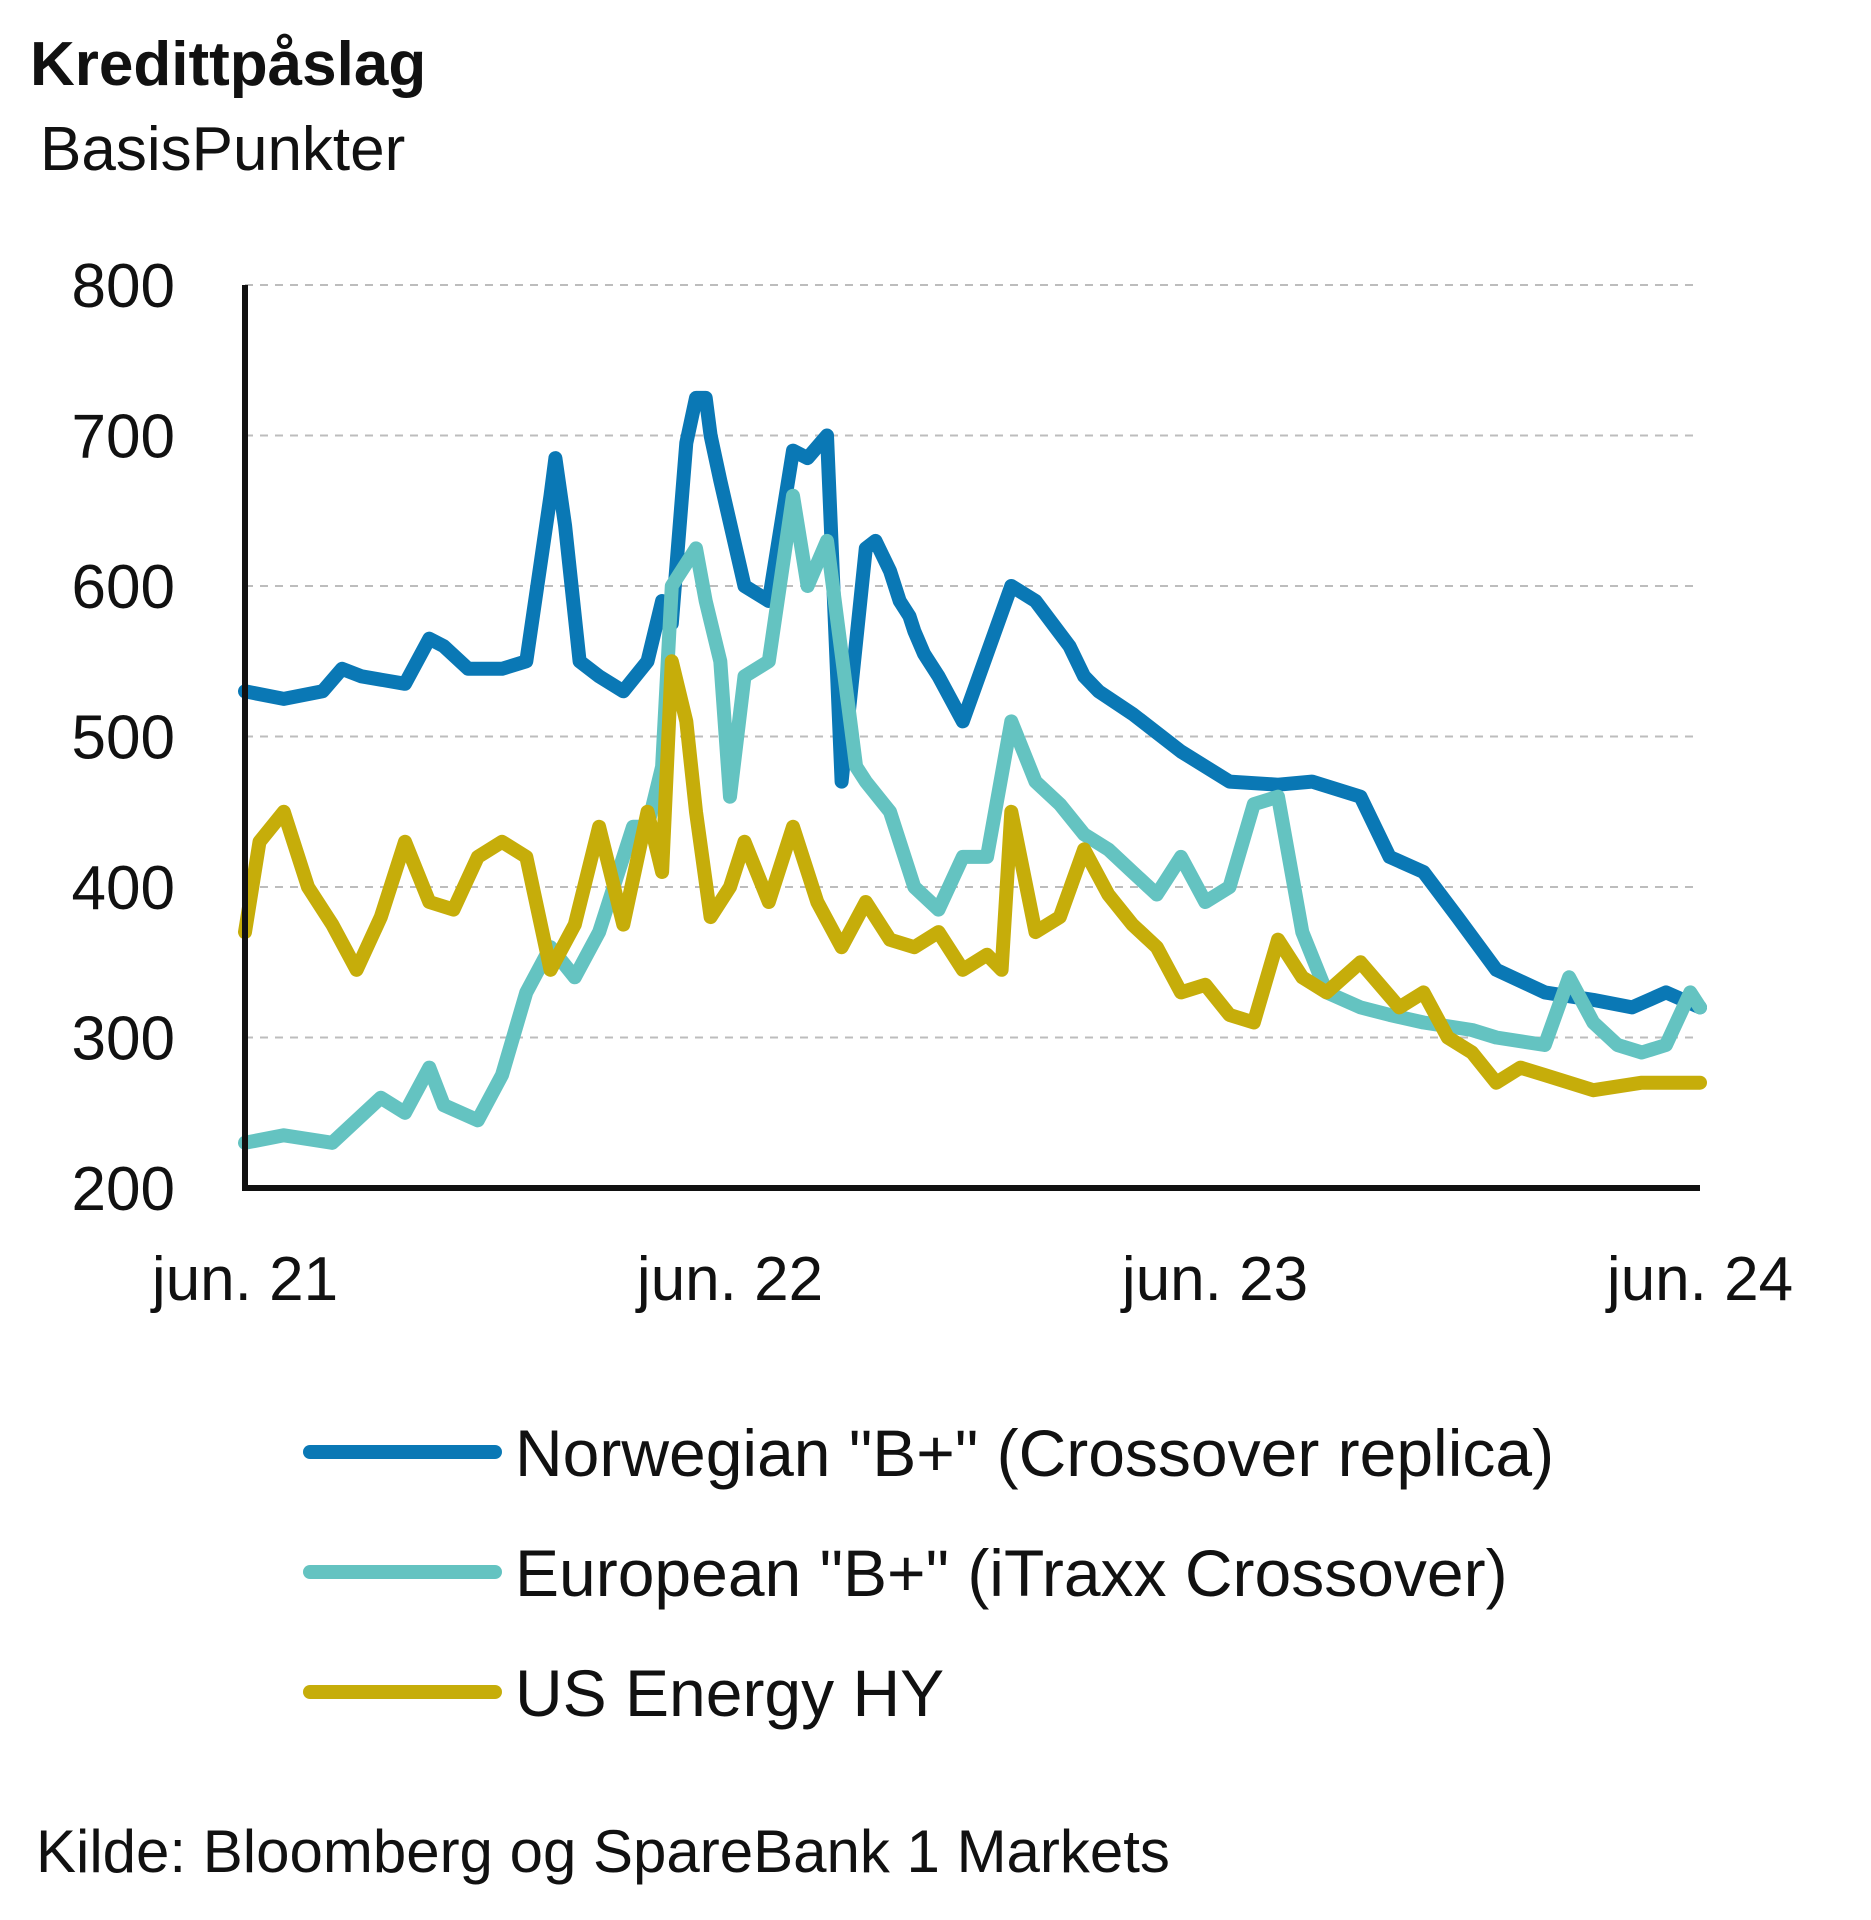  What do you see at coordinates (729, 1693) in the screenshot?
I see `legend-label-2: US Energy HY` at bounding box center [729, 1693].